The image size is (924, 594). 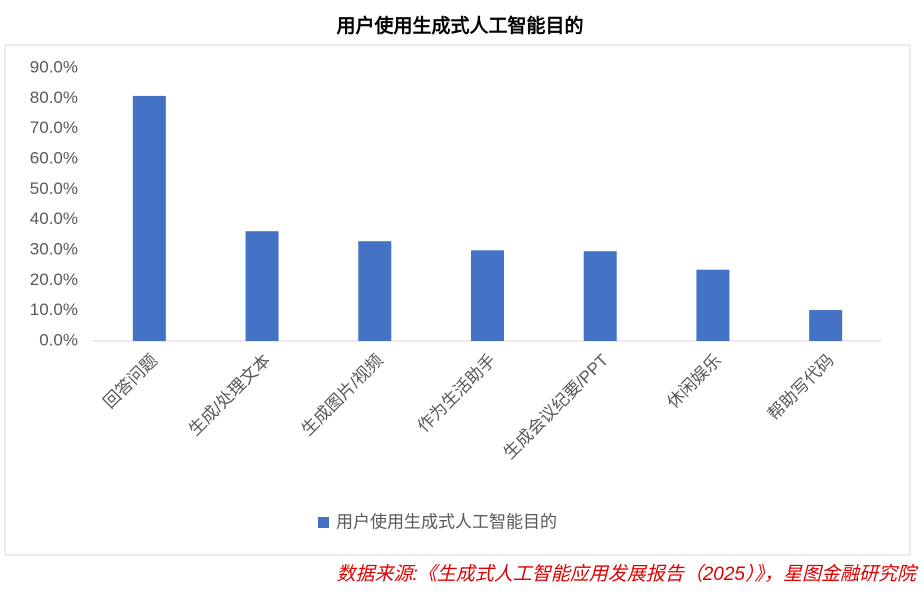 What do you see at coordinates (459, 25) in the screenshot?
I see `chart-title: 用户使用生成式人工智能目的` at bounding box center [459, 25].